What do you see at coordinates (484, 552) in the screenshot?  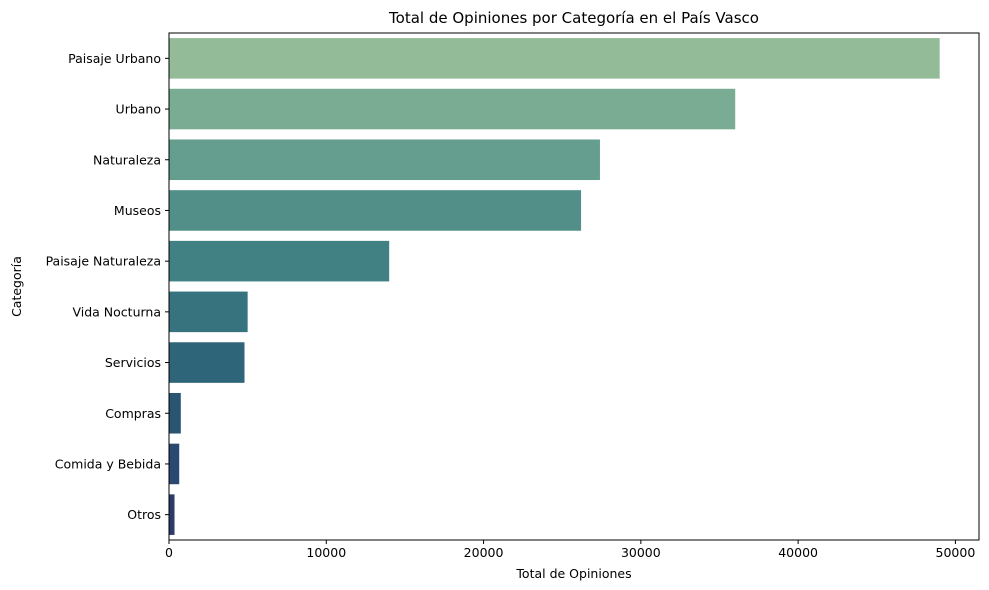 I see `x-tick-label: 20000` at bounding box center [484, 552].